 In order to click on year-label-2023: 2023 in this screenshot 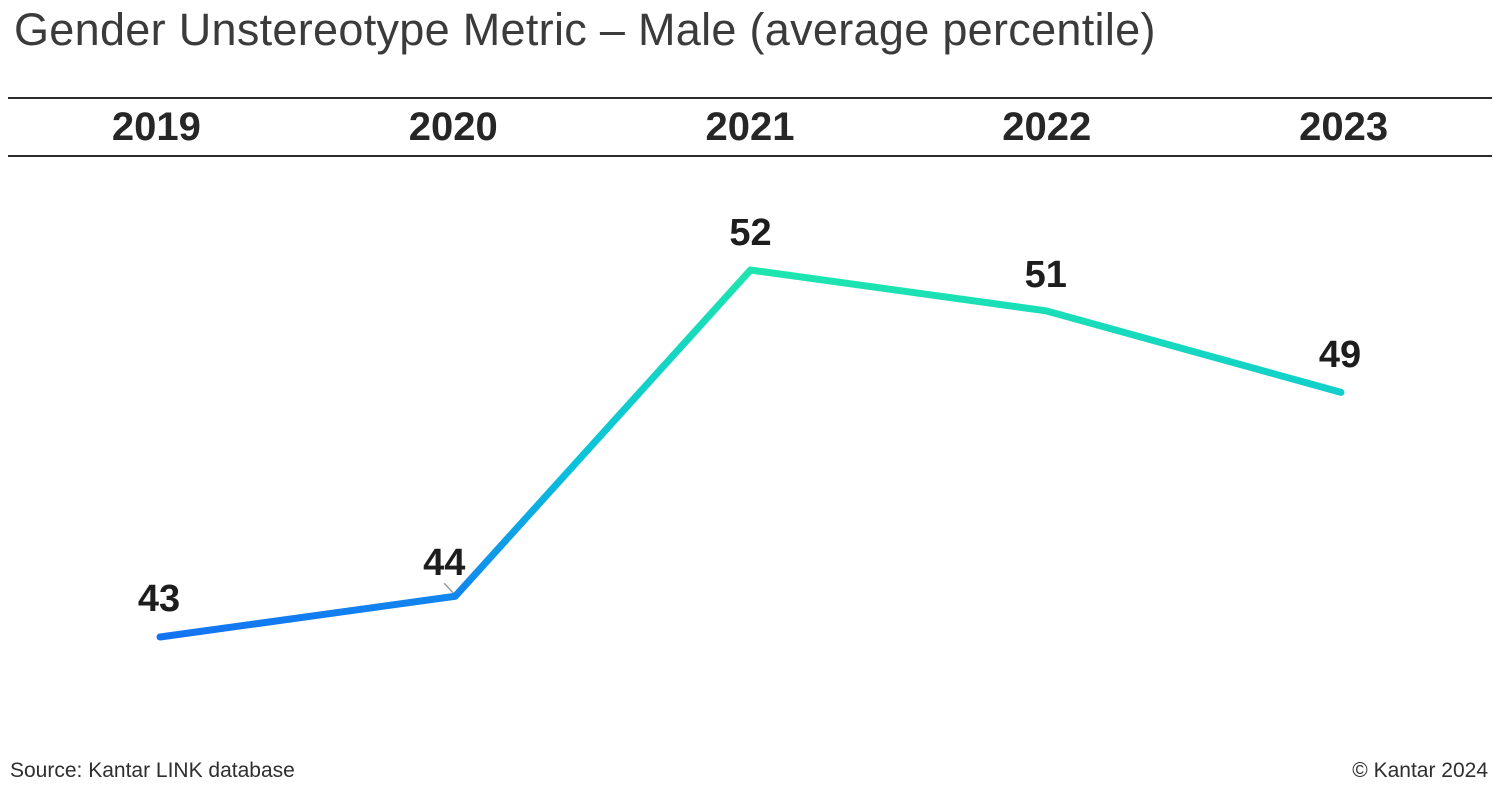, I will do `click(1344, 126)`.